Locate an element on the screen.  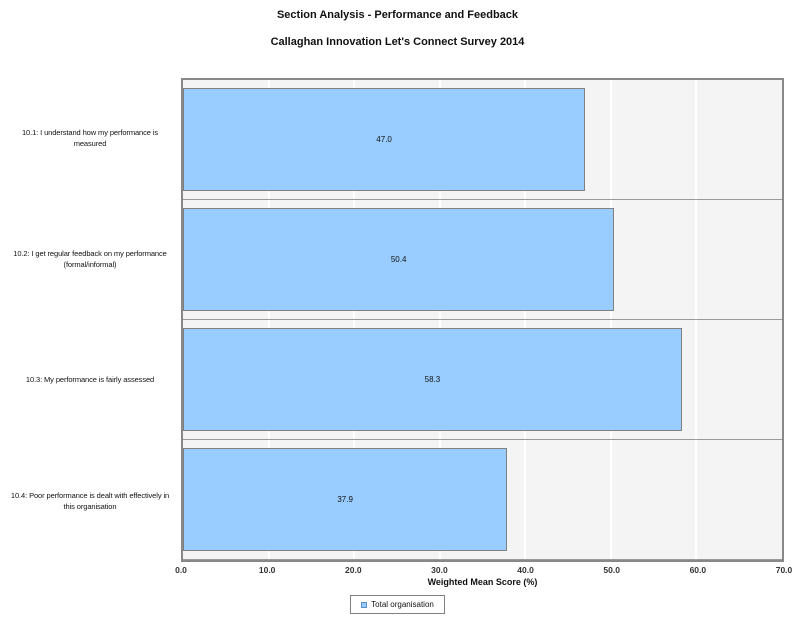
chart-row: 58.3 is located at coordinates (482, 380).